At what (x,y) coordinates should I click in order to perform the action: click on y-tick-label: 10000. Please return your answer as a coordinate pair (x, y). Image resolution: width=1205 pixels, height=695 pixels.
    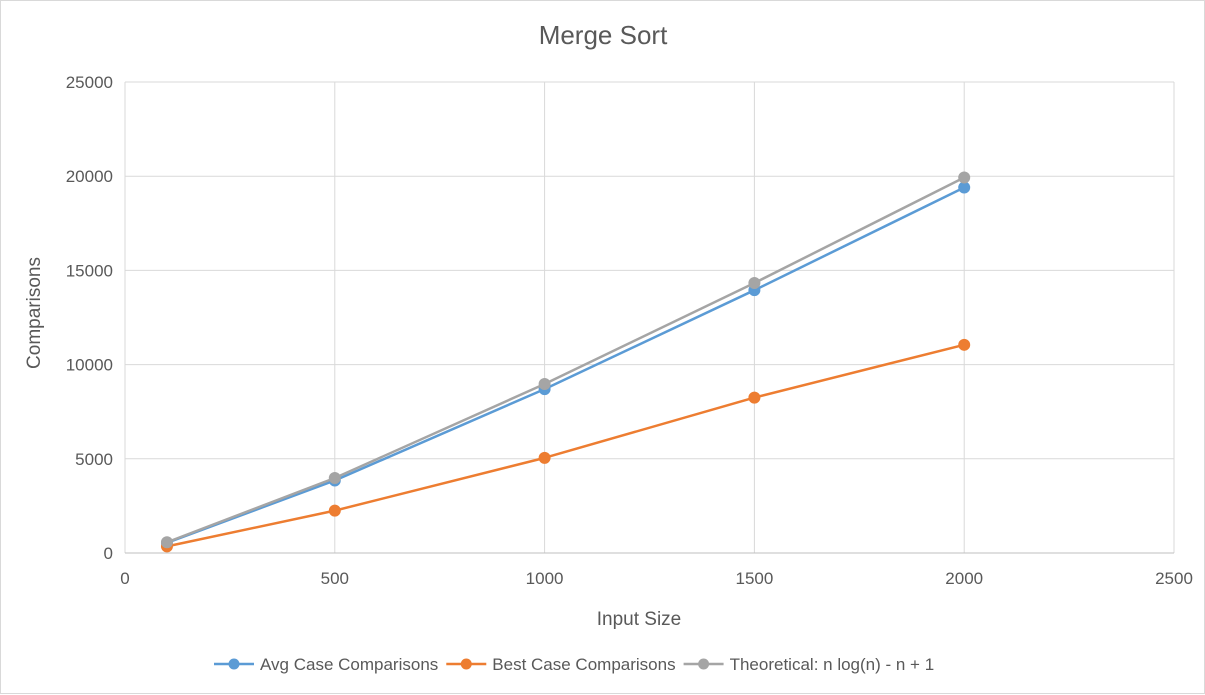
    Looking at the image, I should click on (89, 365).